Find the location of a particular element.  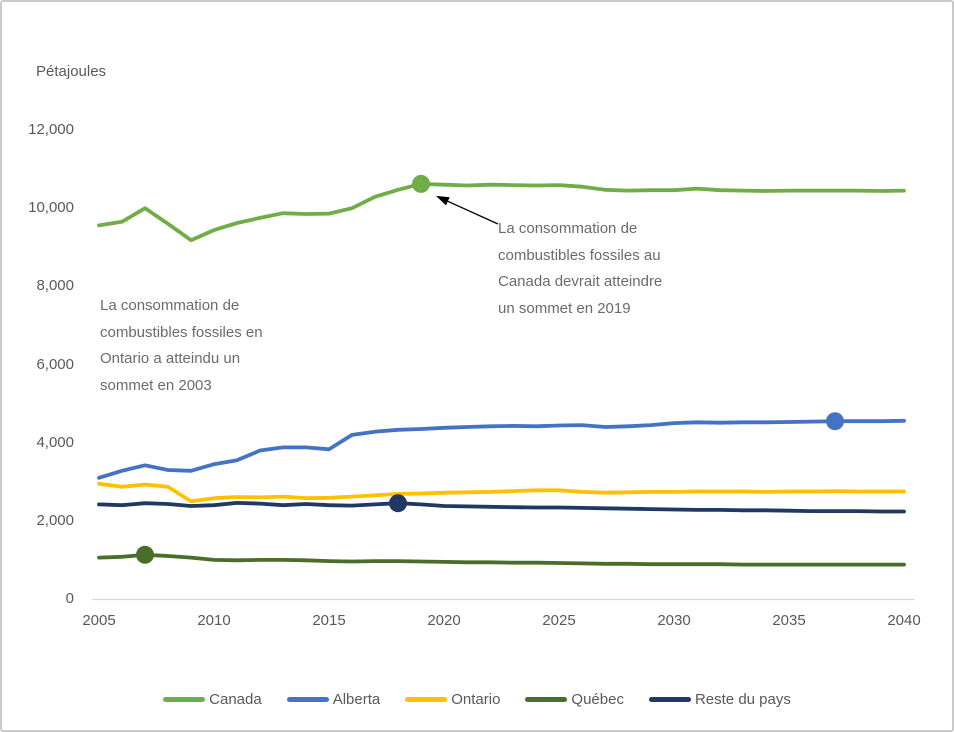

legend-label-ontario: Ontario is located at coordinates (476, 699).